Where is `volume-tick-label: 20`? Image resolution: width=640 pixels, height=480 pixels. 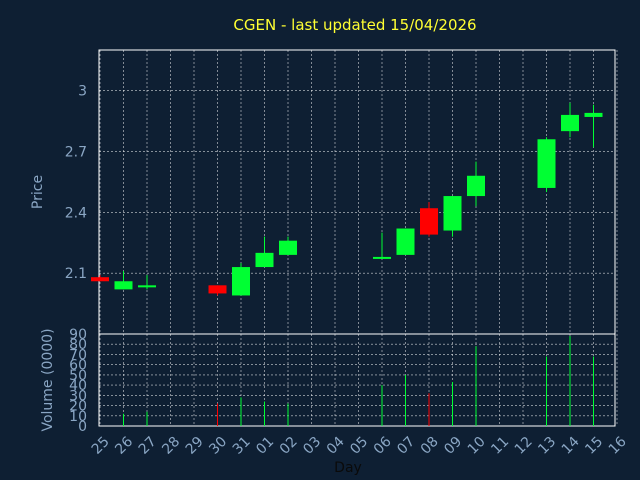
volume-tick-label: 20 is located at coordinates (78, 407).